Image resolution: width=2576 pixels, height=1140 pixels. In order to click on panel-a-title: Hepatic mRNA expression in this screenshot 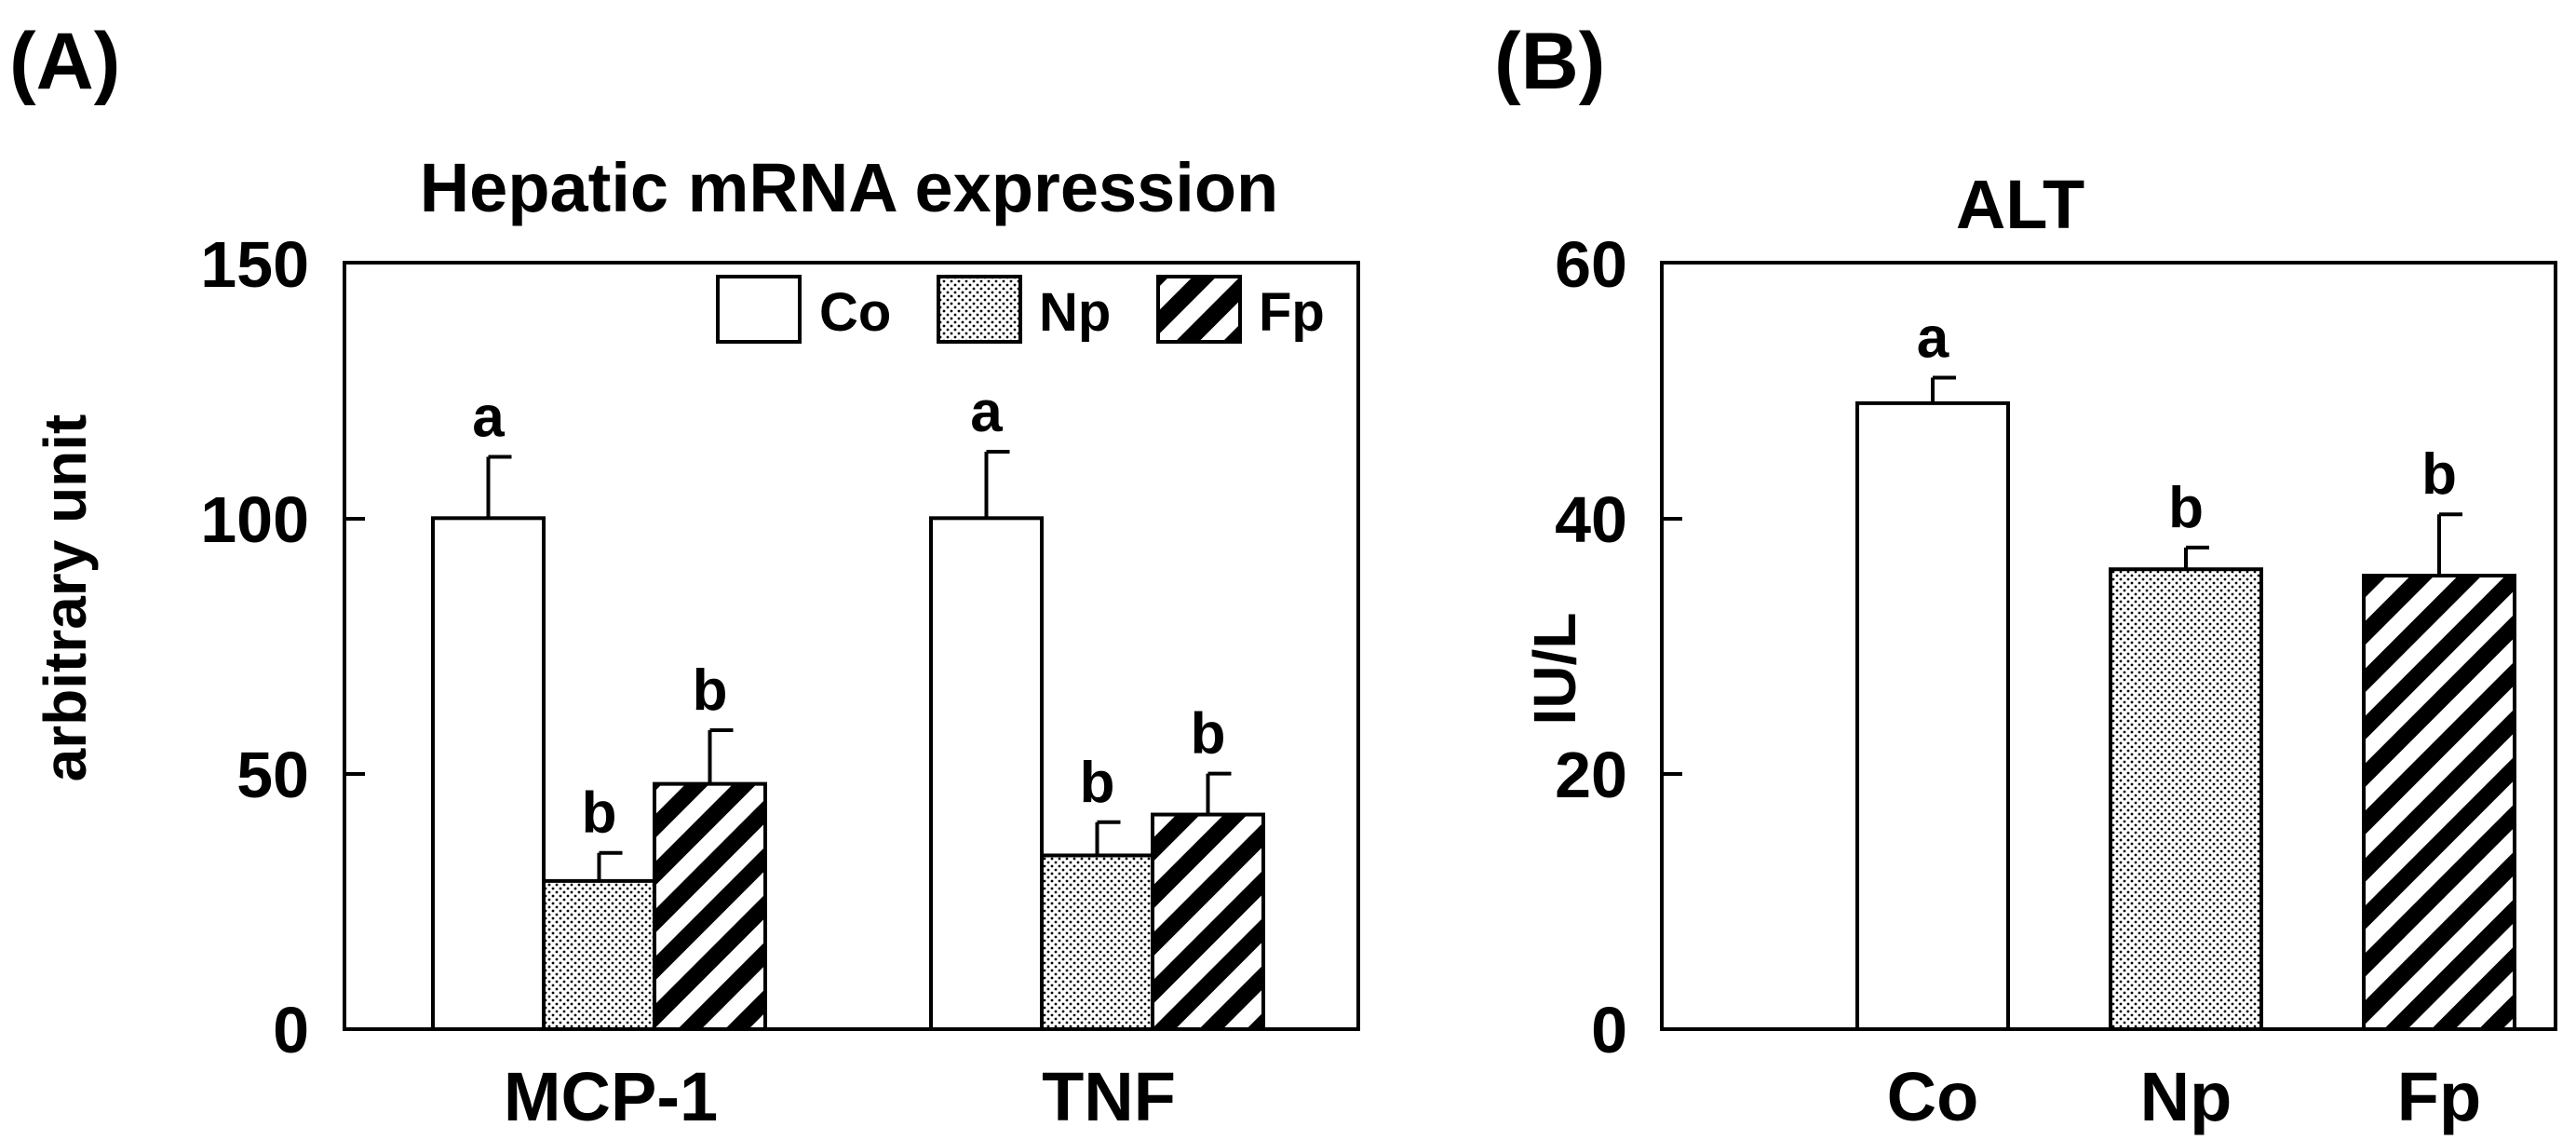, I will do `click(849, 187)`.